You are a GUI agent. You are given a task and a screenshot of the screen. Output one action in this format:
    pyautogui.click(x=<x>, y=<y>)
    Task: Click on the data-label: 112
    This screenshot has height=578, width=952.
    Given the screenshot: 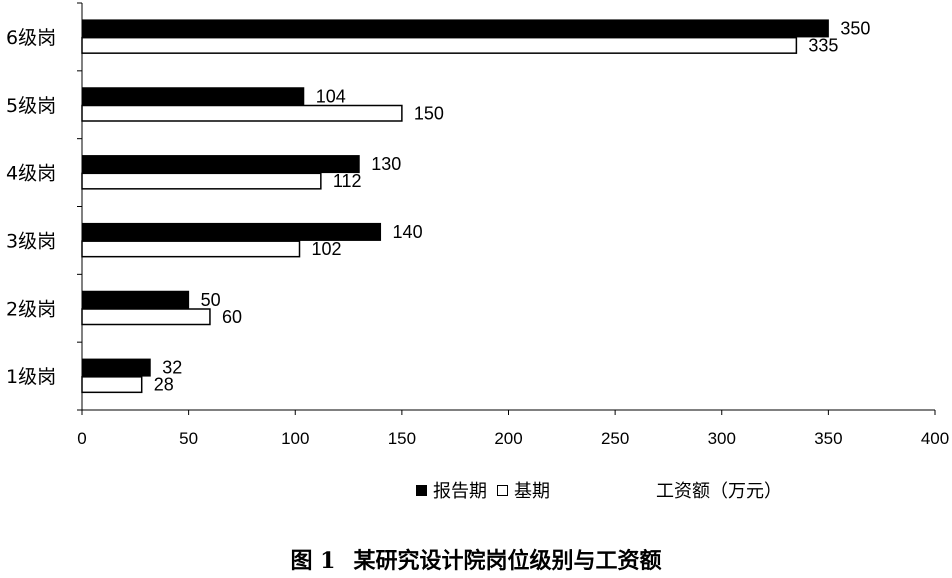 What is the action you would take?
    pyautogui.click(x=347, y=181)
    